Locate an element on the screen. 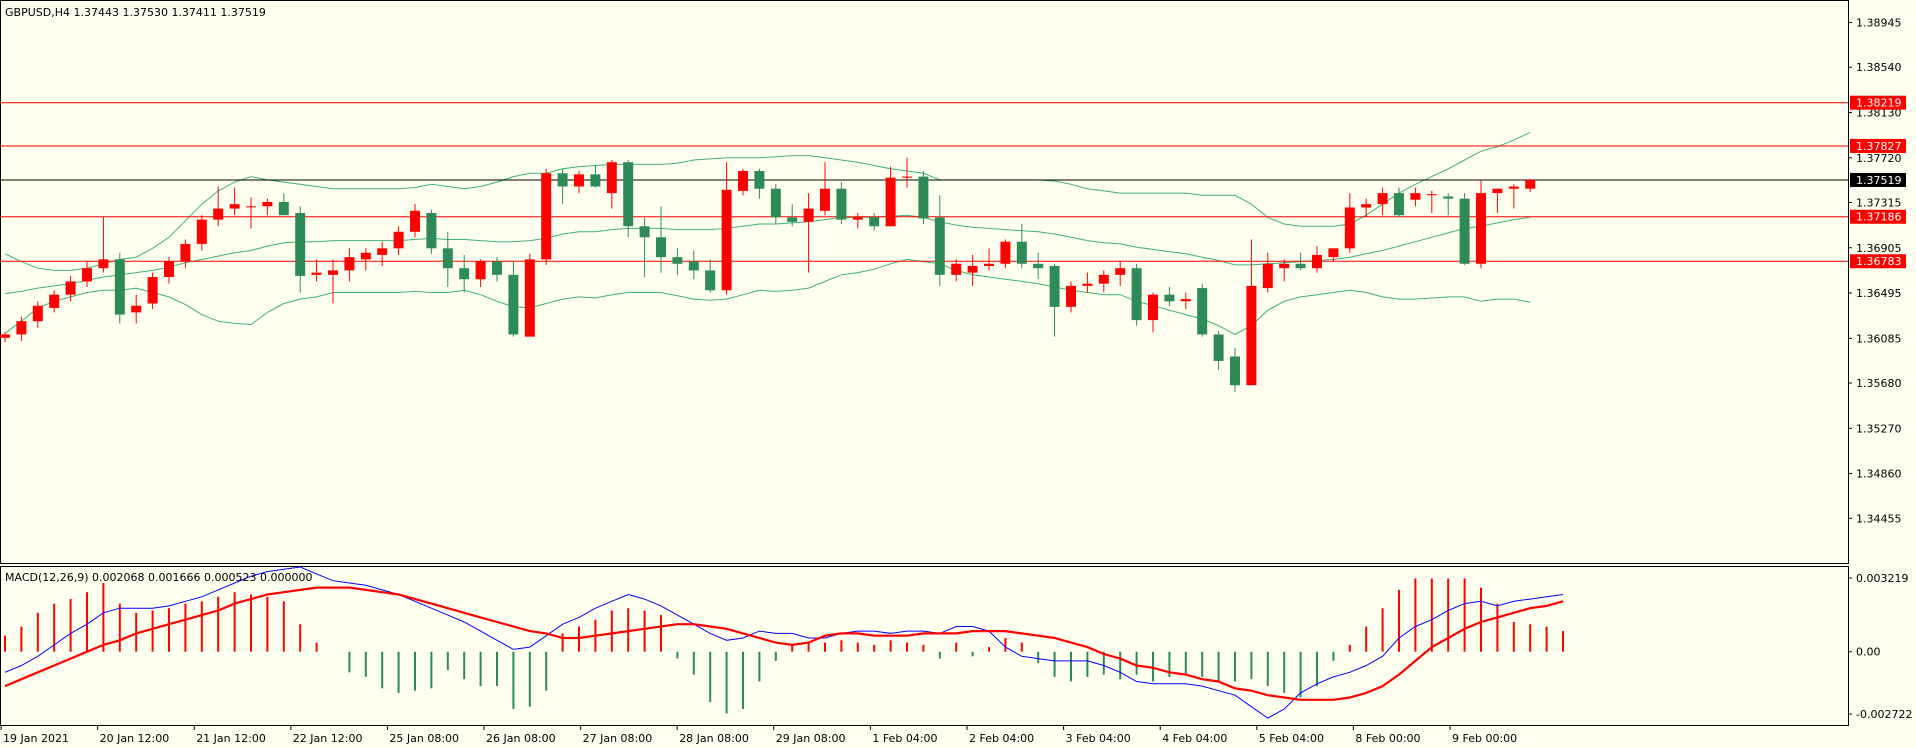 This screenshot has width=1916, height=748. price-tick-label: 1.38945 is located at coordinates (1879, 23).